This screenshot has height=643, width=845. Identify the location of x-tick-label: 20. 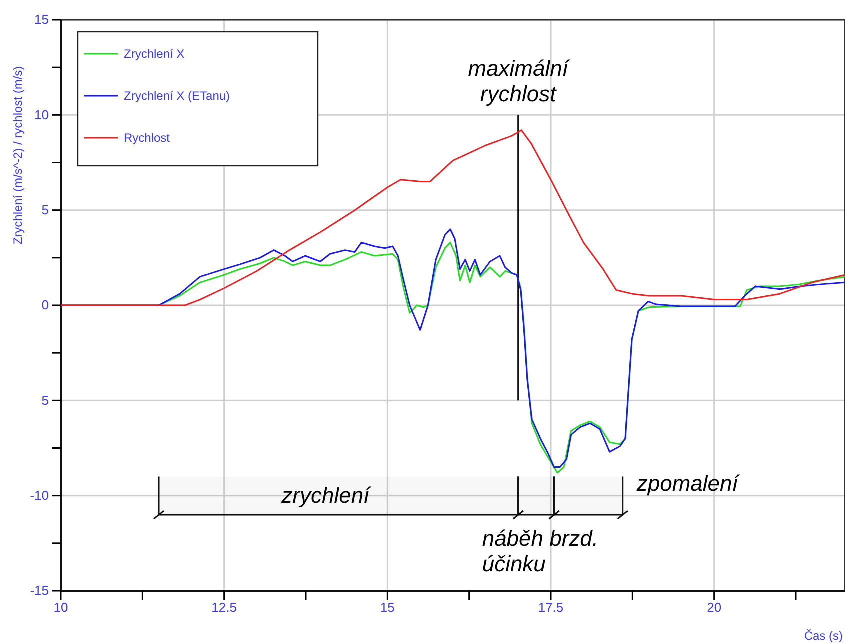
(714, 608).